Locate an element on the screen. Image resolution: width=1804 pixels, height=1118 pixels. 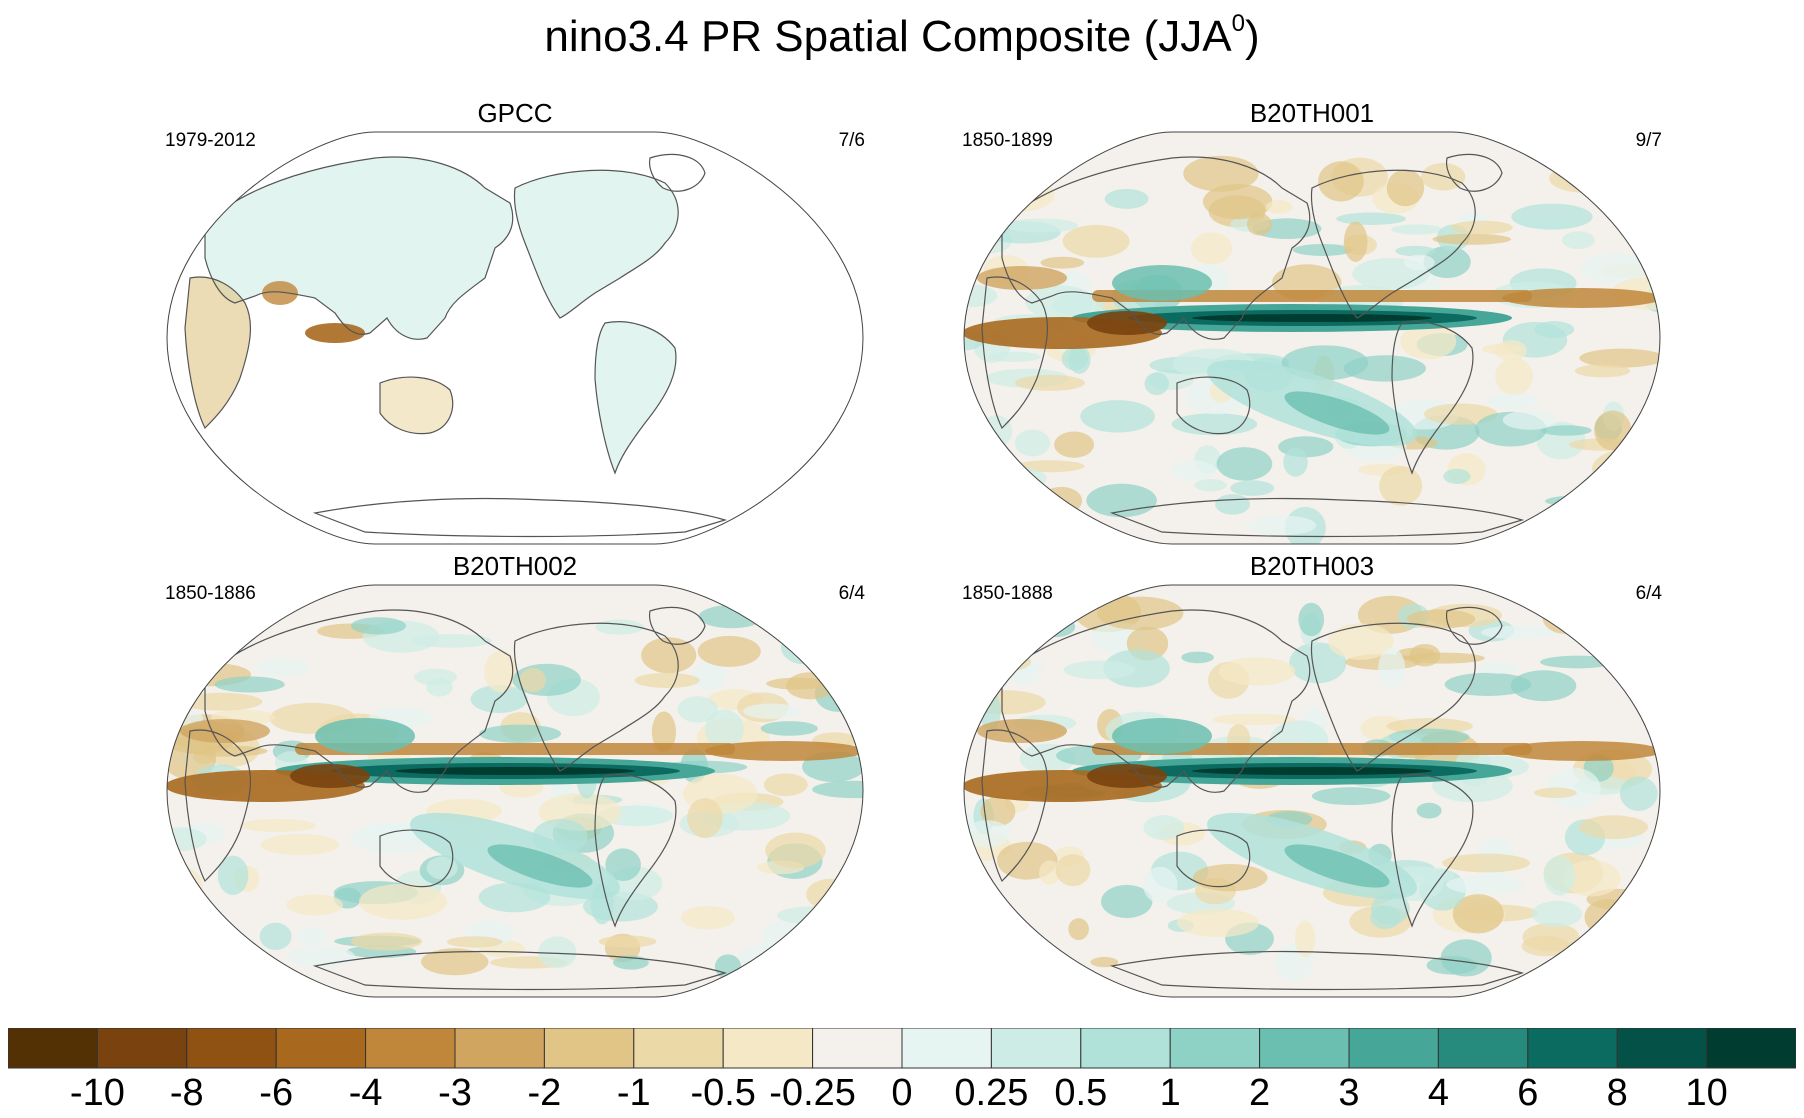
colorbar-tick-label: 4 is located at coordinates (1438, 1093).